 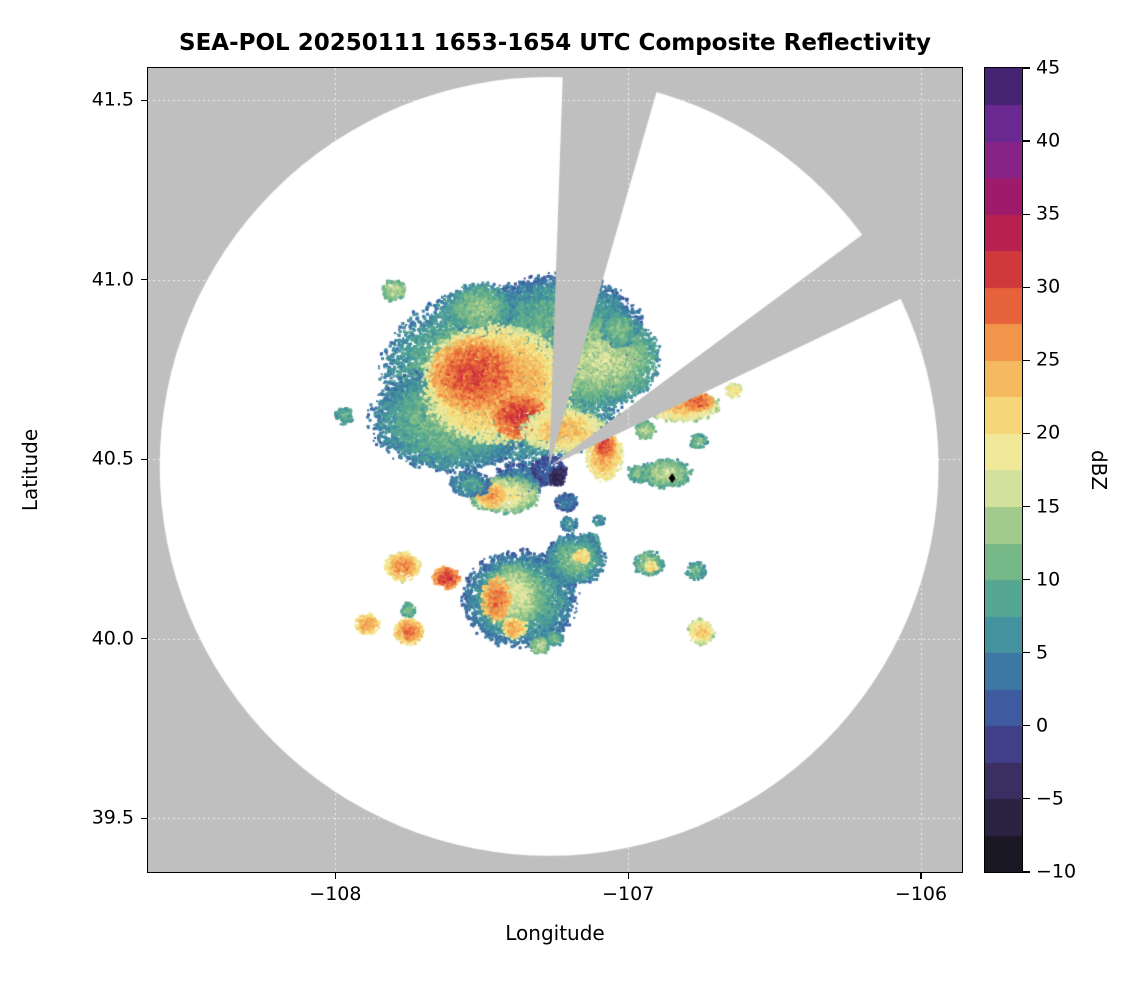 What do you see at coordinates (335, 894) in the screenshot?
I see `x-tick-label: −108` at bounding box center [335, 894].